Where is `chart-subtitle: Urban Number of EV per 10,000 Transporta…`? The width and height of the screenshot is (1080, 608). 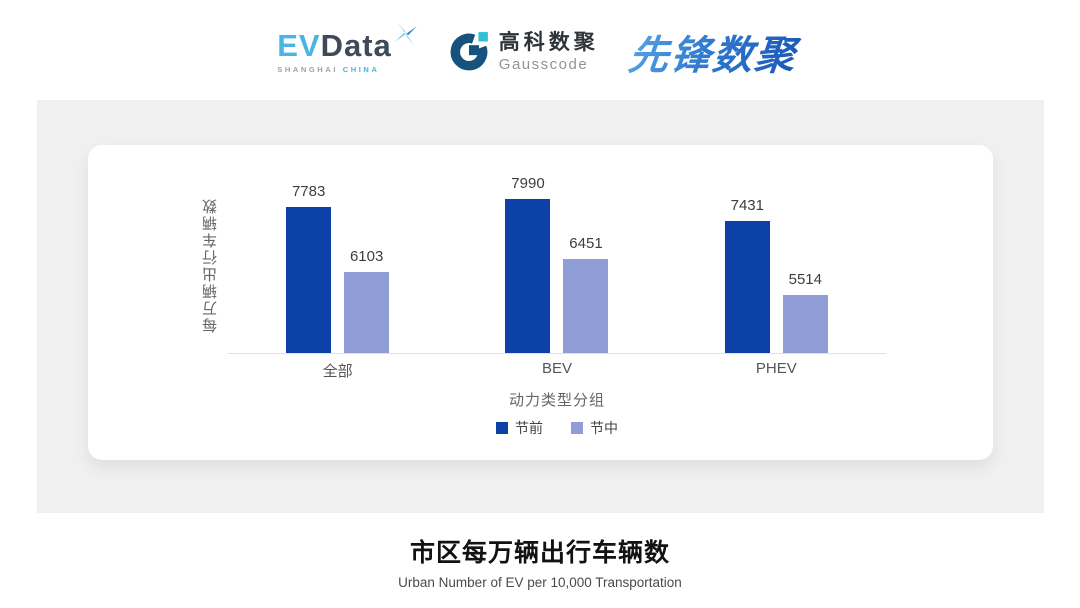 chart-subtitle: Urban Number of EV per 10,000 Transporta… is located at coordinates (540, 582).